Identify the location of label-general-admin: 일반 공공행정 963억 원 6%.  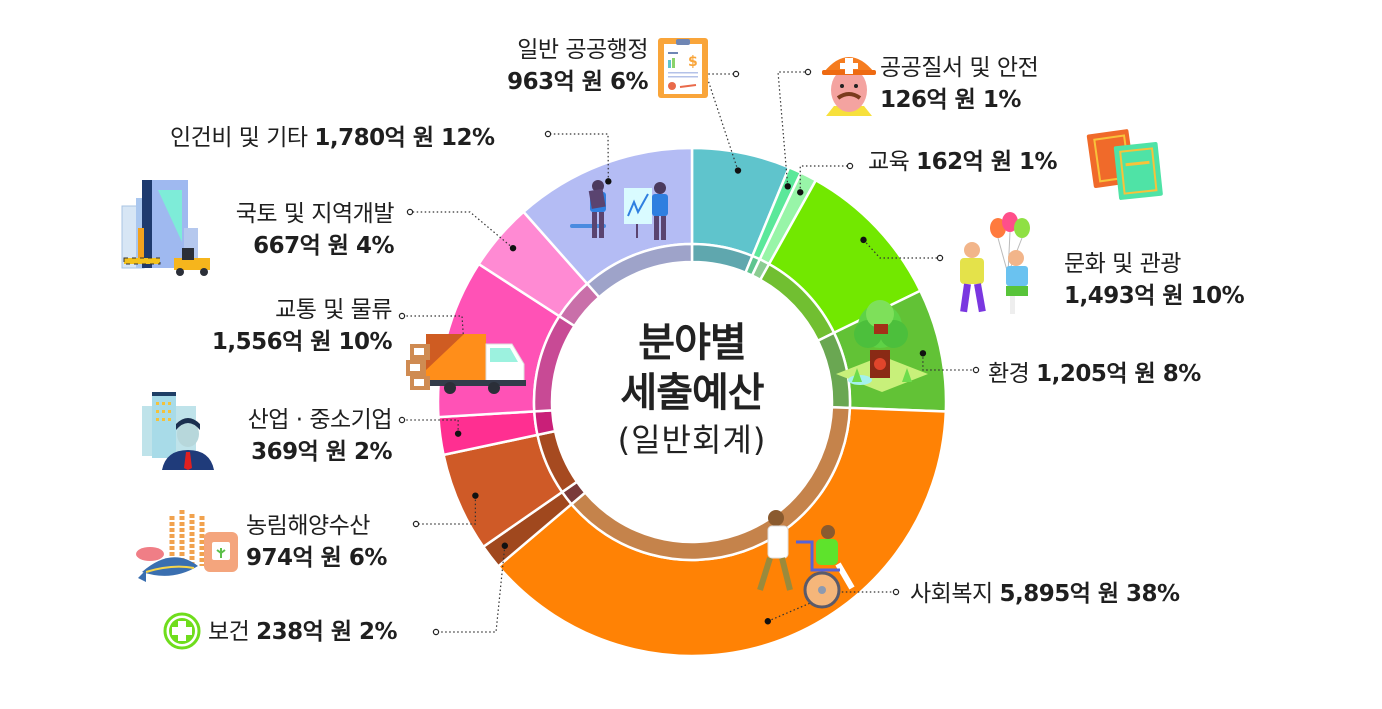
(577, 66).